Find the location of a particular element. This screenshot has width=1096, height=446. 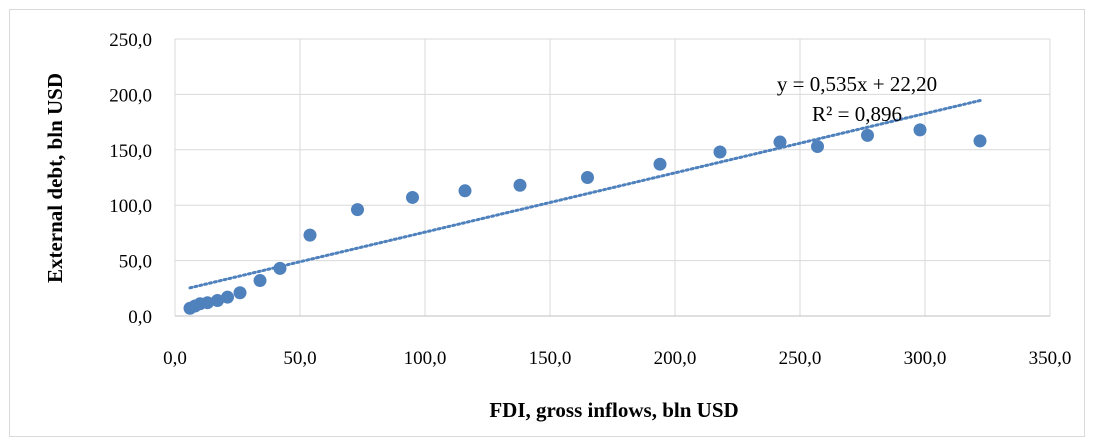

x-tick-label: 300,0 is located at coordinates (925, 358).